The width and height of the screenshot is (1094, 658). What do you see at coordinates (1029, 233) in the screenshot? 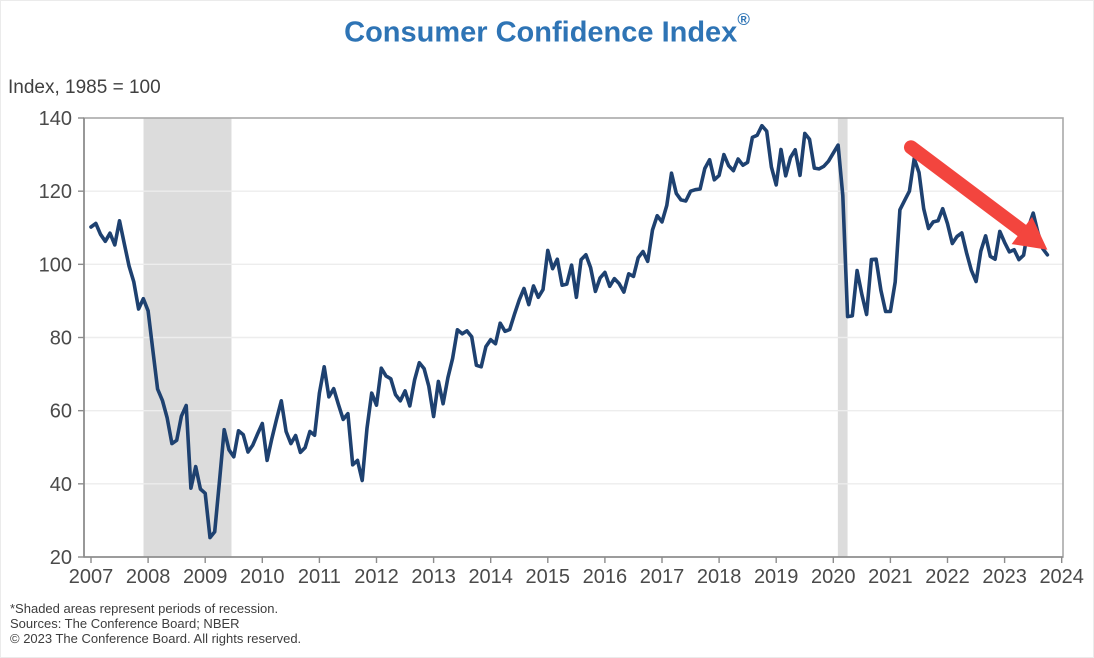
I see `trend-arrow-head` at bounding box center [1029, 233].